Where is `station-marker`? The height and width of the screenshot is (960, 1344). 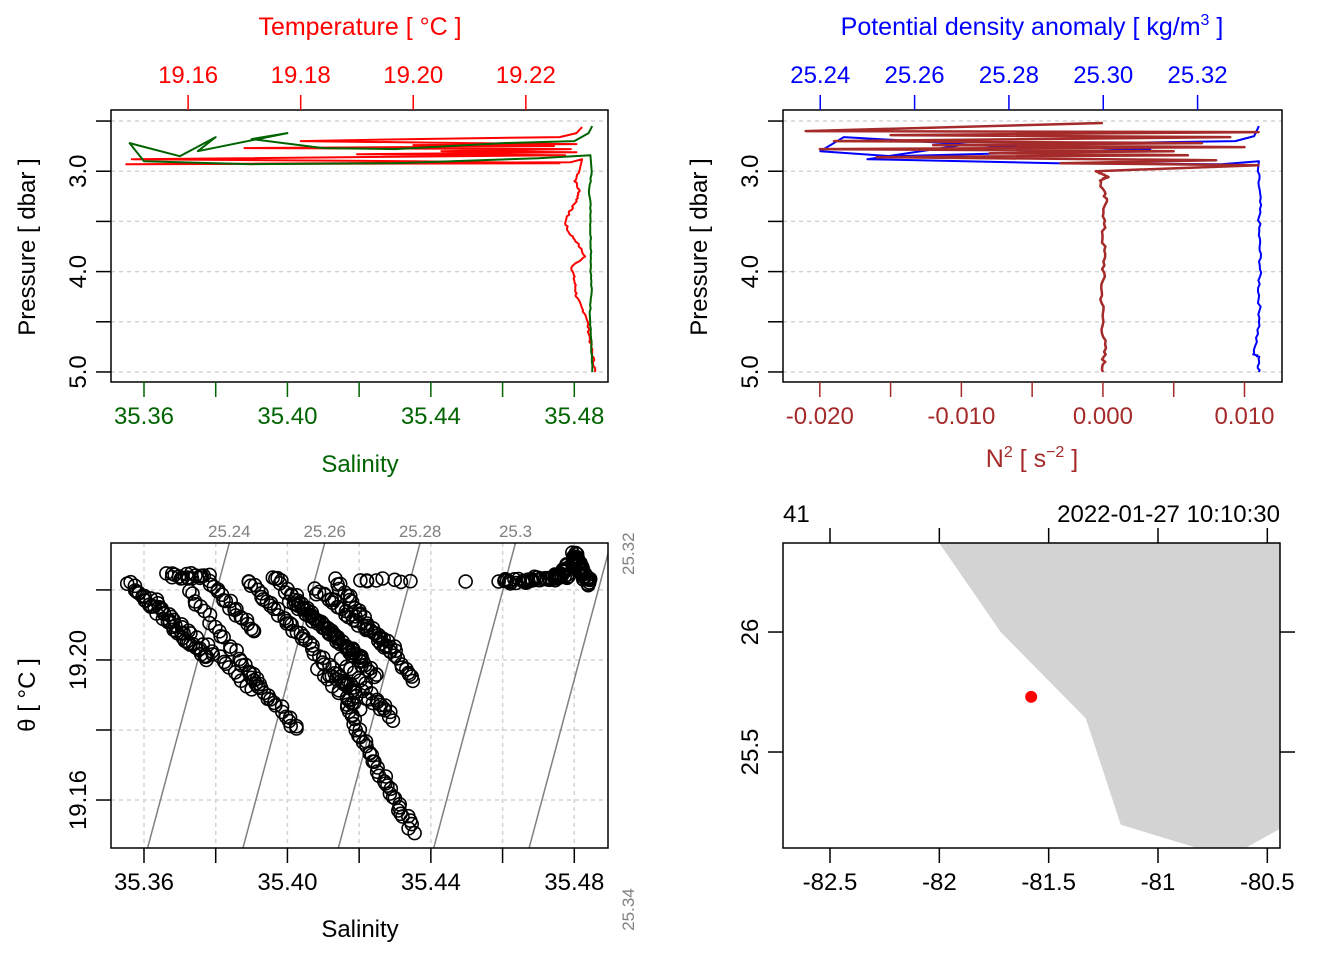 station-marker is located at coordinates (1031, 696).